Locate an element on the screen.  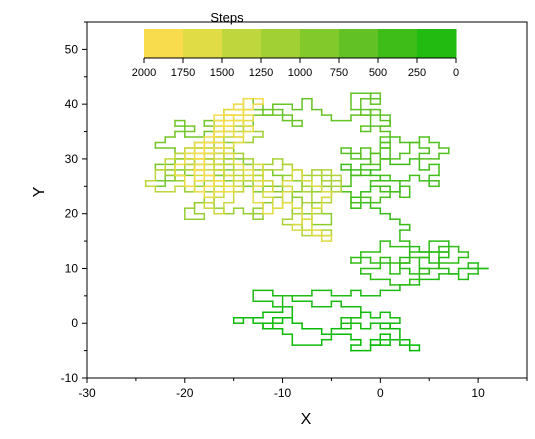
colorbar-title: Steps is located at coordinates (227, 17).